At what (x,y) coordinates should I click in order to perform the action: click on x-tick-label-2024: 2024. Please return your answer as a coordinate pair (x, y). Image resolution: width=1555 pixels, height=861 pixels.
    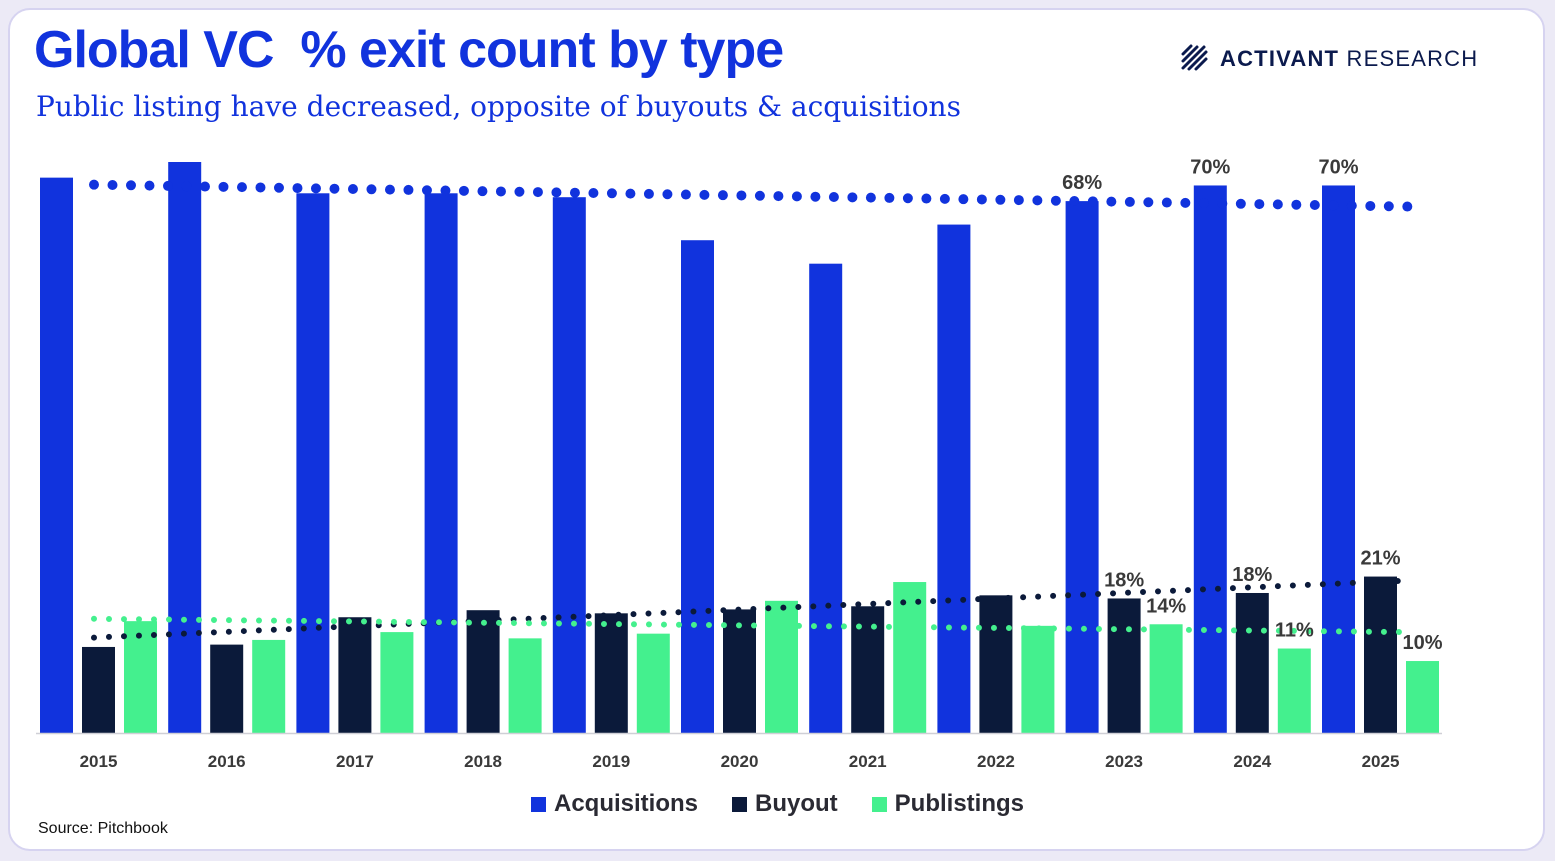
    Looking at the image, I should click on (1252, 761).